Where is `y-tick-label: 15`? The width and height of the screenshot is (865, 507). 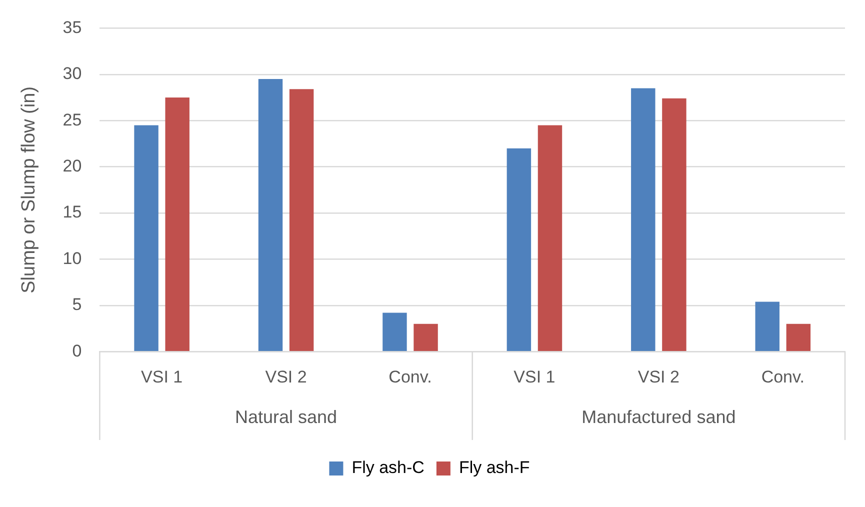
y-tick-label: 15 is located at coordinates (72, 212).